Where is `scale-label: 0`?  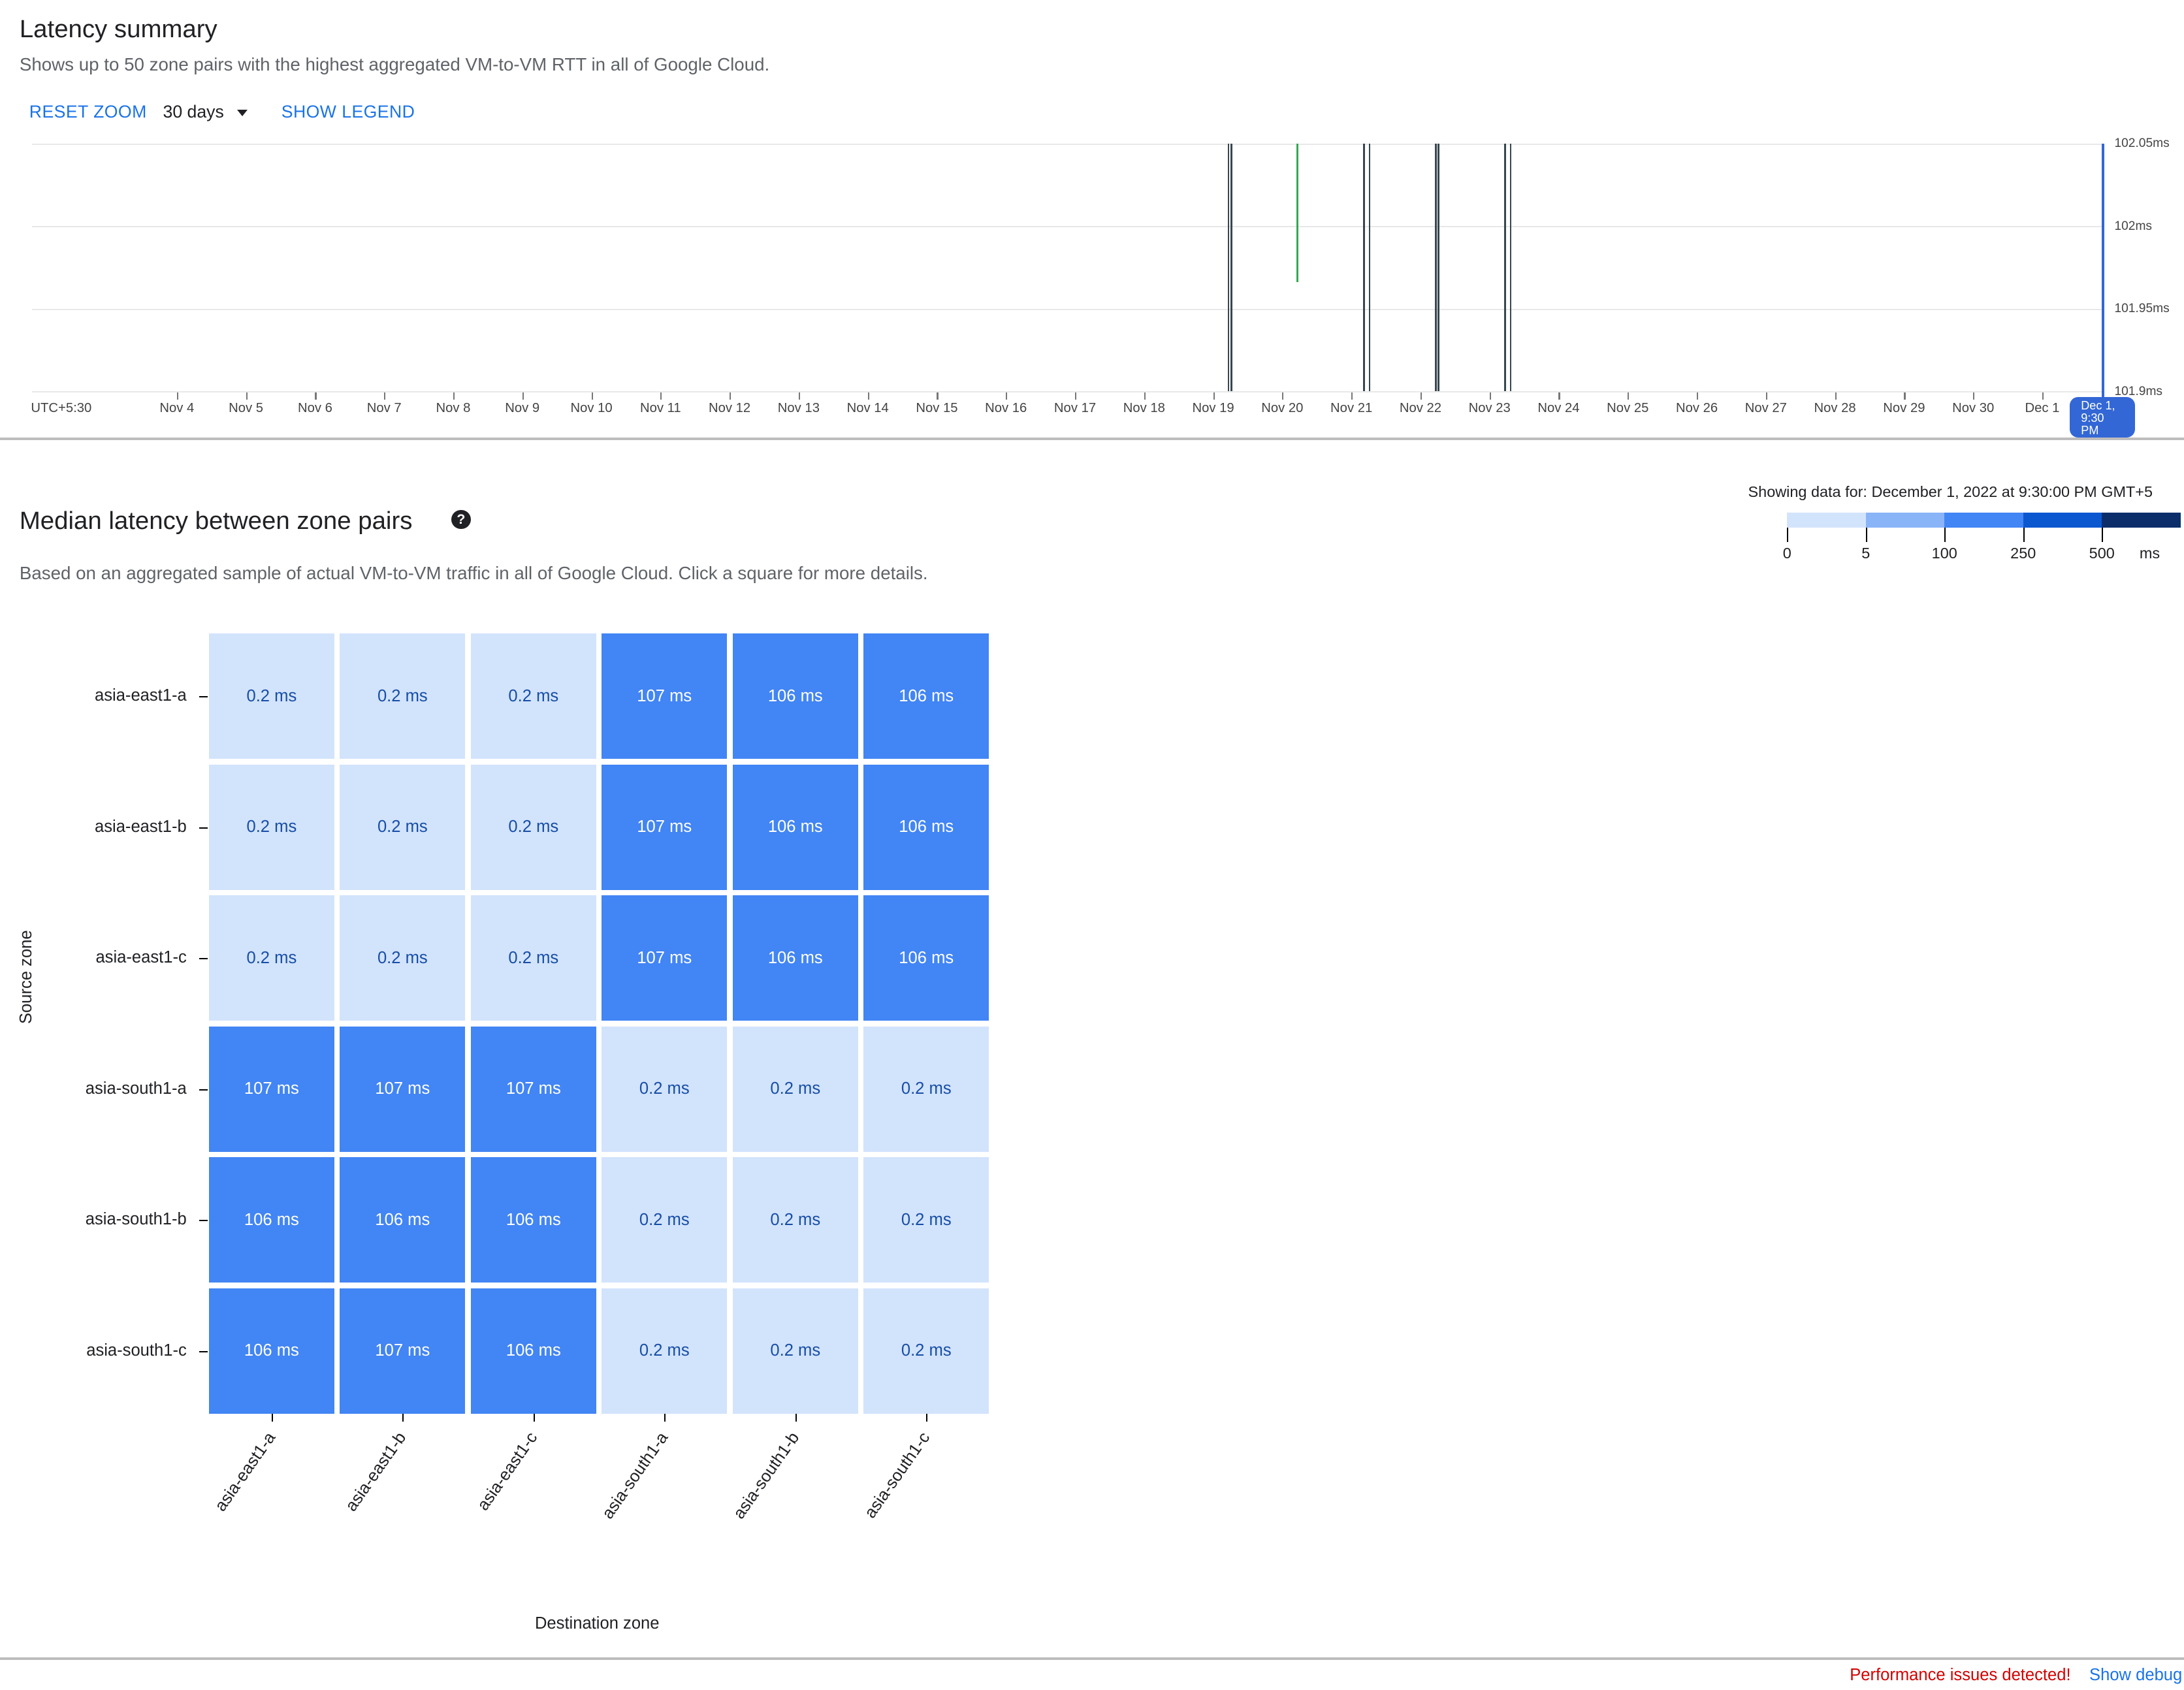
scale-label: 0 is located at coordinates (1786, 553).